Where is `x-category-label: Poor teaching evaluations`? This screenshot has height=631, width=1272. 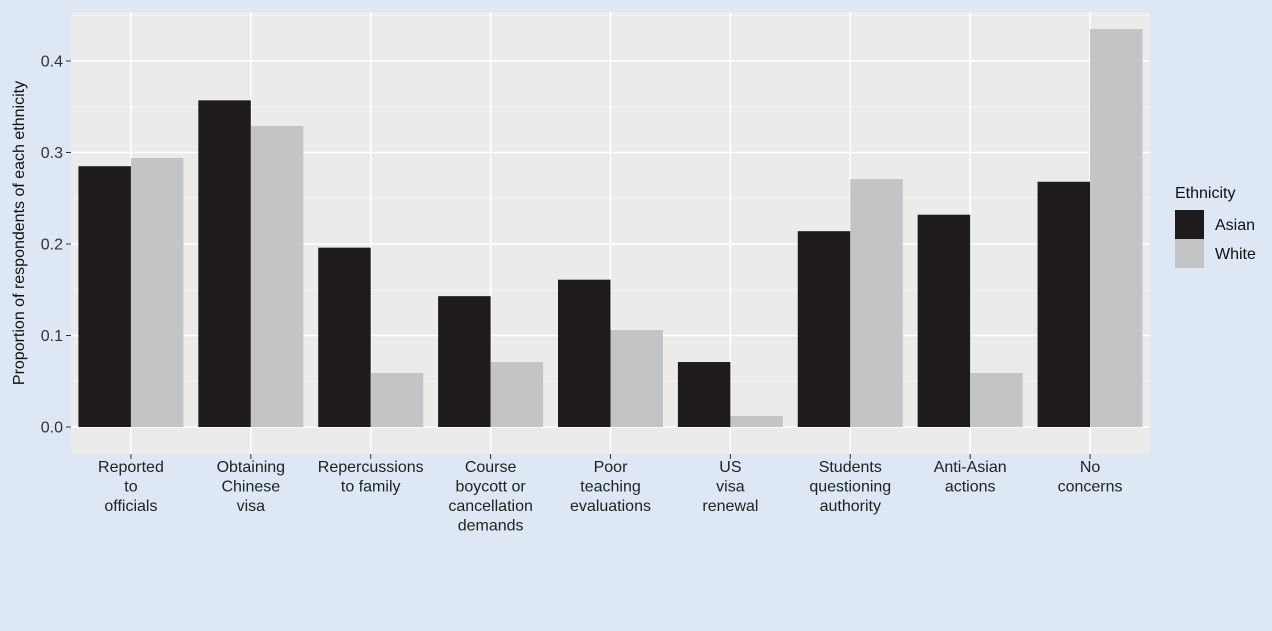
x-category-label: Poor teaching evaluations is located at coordinates (610, 487).